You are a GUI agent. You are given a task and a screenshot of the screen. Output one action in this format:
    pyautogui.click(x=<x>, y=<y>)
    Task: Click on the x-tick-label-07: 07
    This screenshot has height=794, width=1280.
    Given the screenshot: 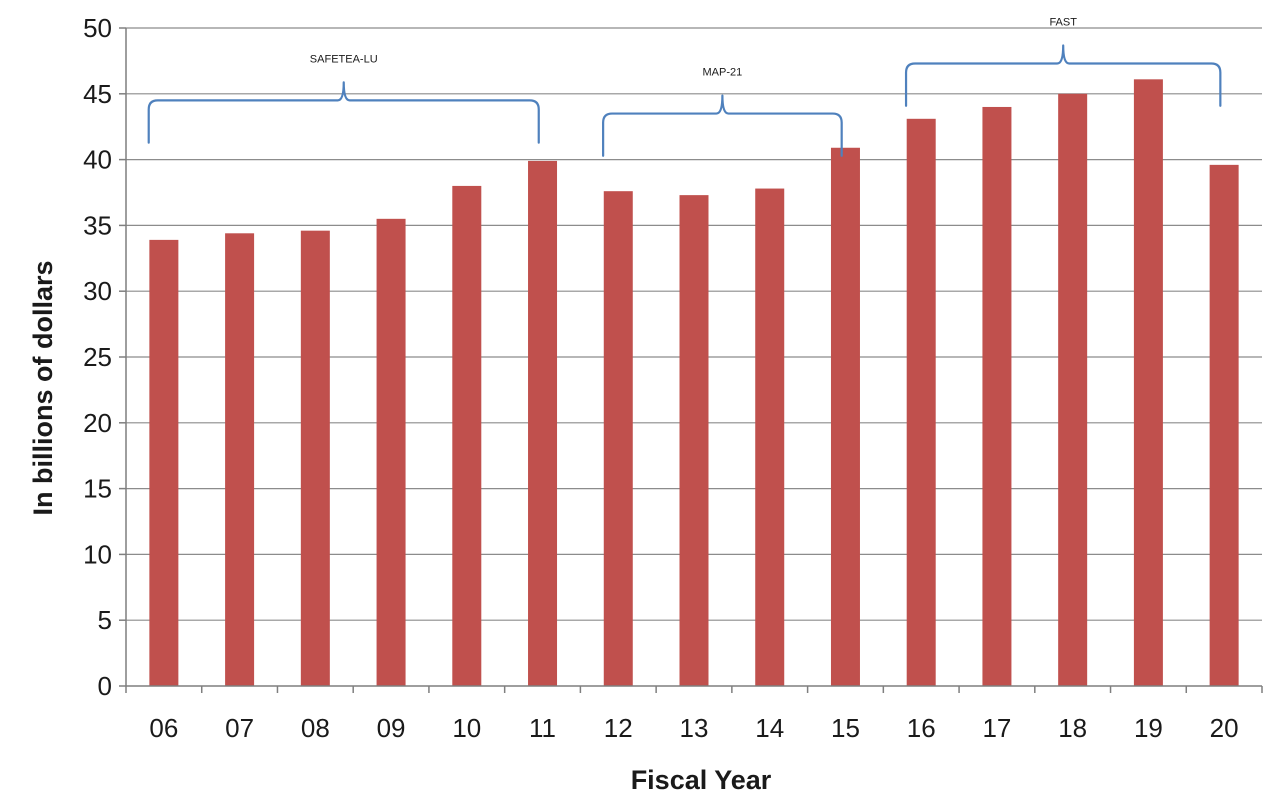 What is the action you would take?
    pyautogui.click(x=239, y=728)
    